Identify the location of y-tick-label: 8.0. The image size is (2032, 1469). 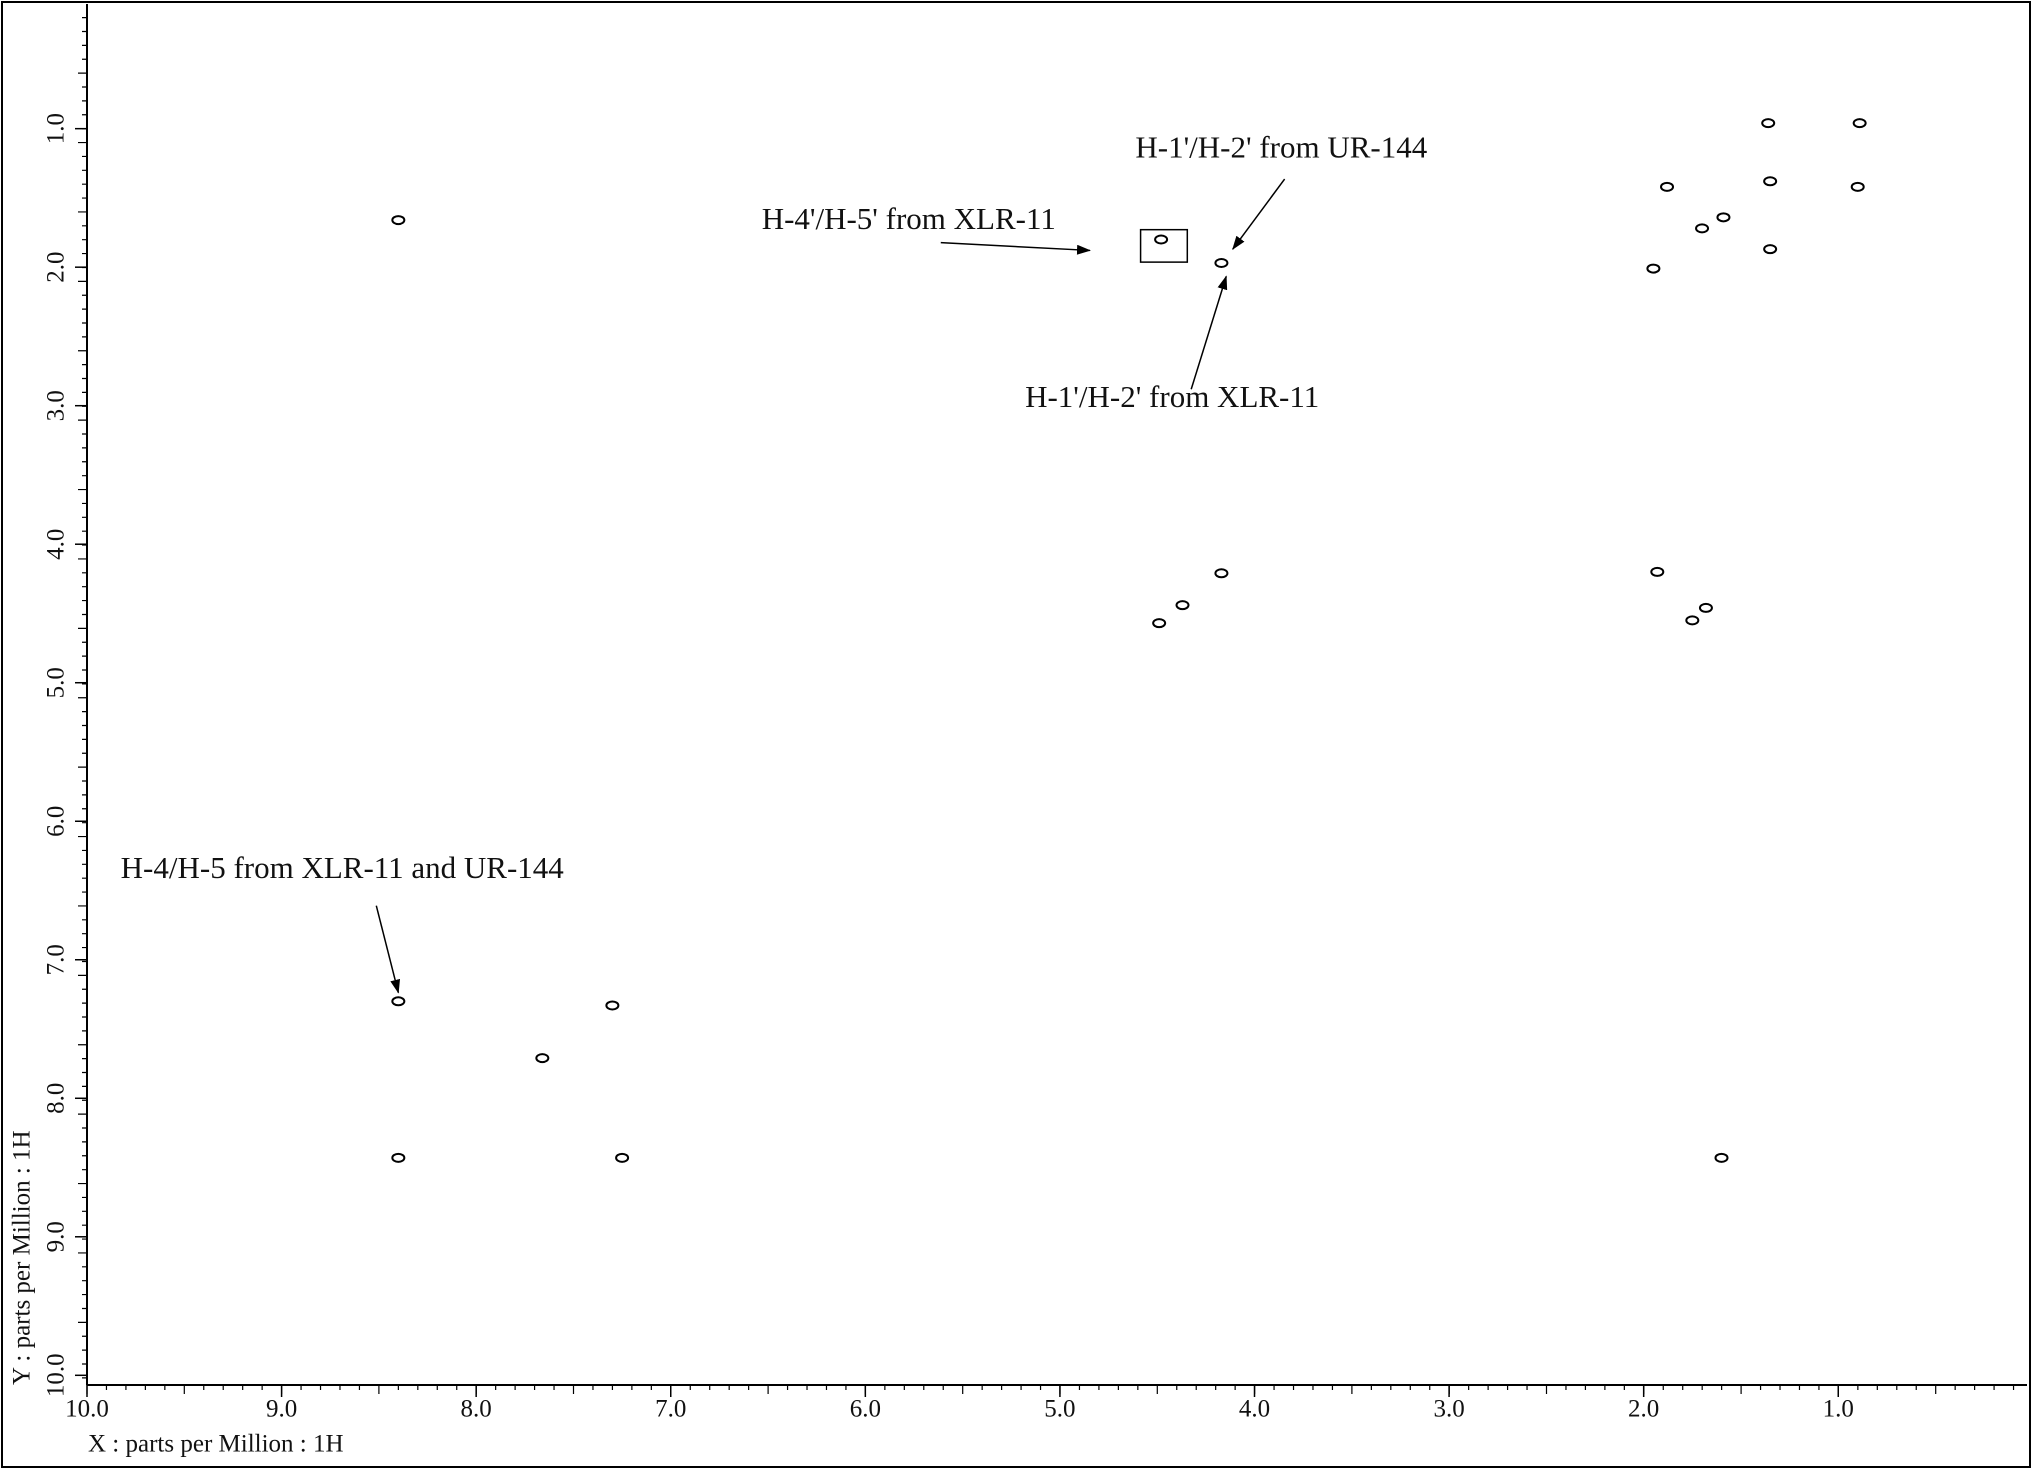
(56, 1098).